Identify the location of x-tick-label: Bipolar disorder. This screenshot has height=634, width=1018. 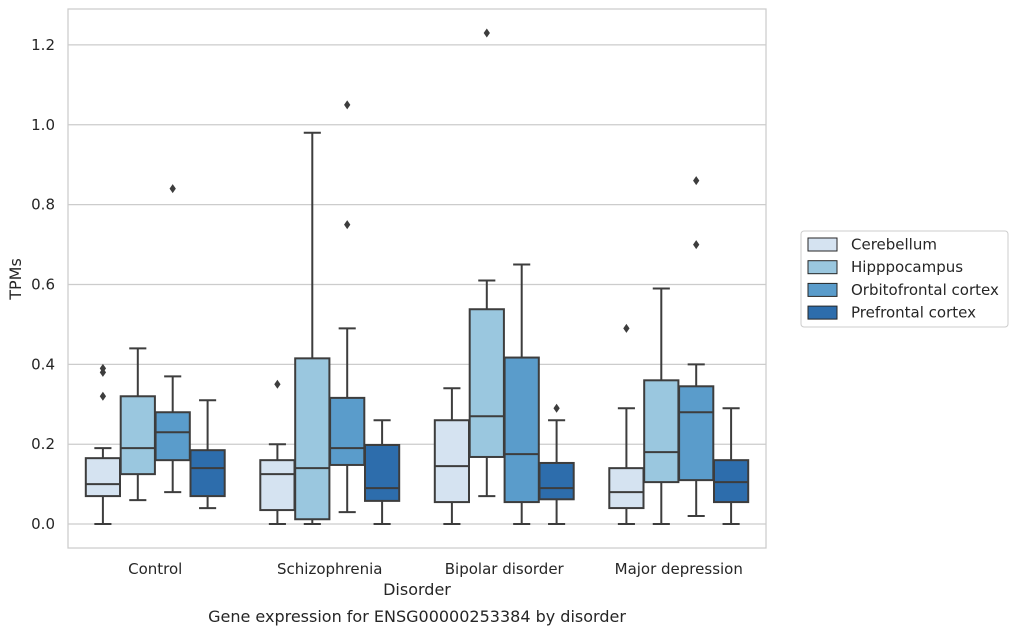
(505, 569).